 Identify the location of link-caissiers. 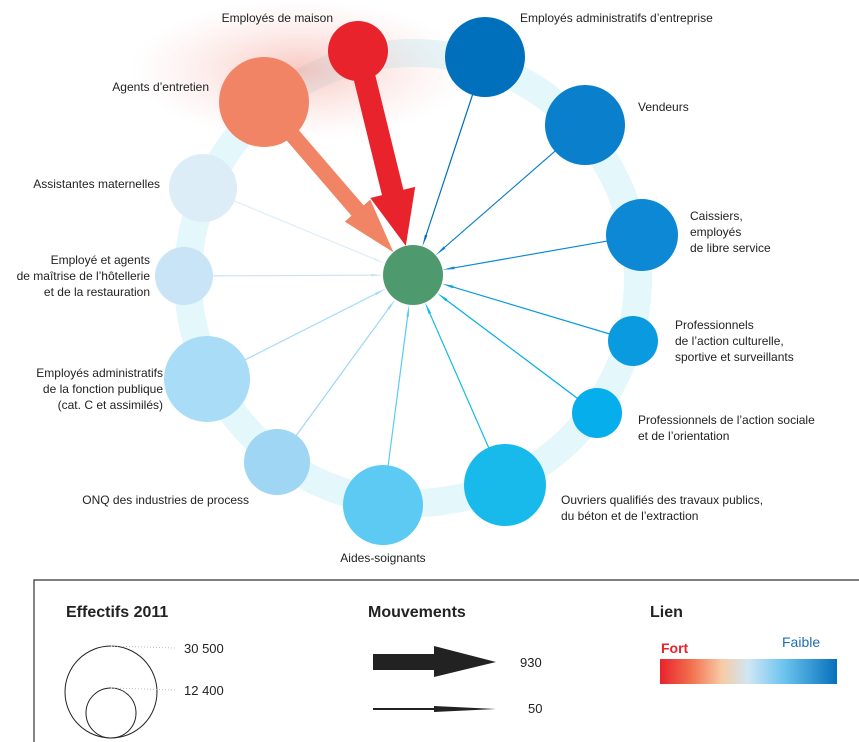
(525, 255).